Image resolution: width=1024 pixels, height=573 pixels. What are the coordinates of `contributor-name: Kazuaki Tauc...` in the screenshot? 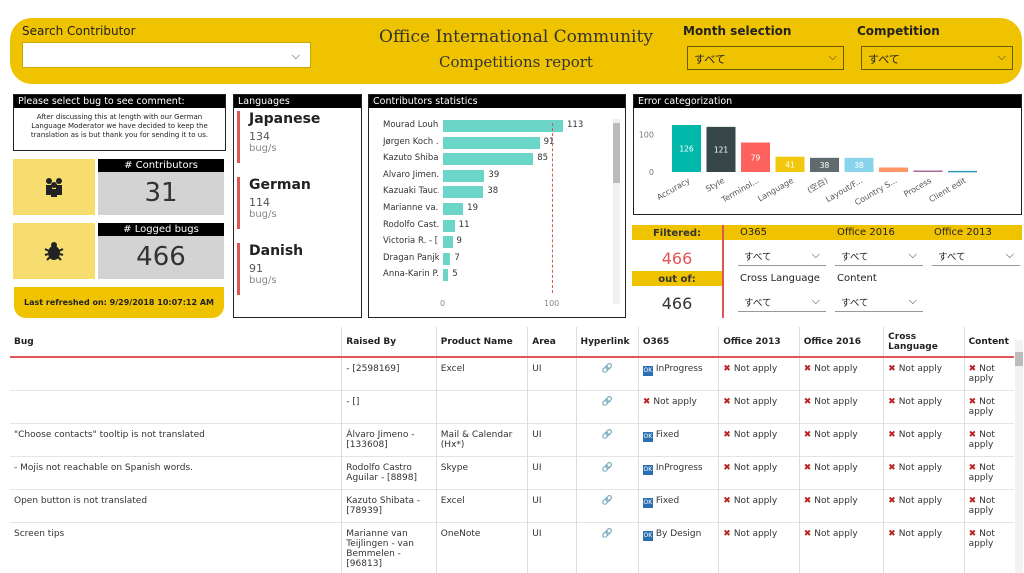 It's located at (411, 191).